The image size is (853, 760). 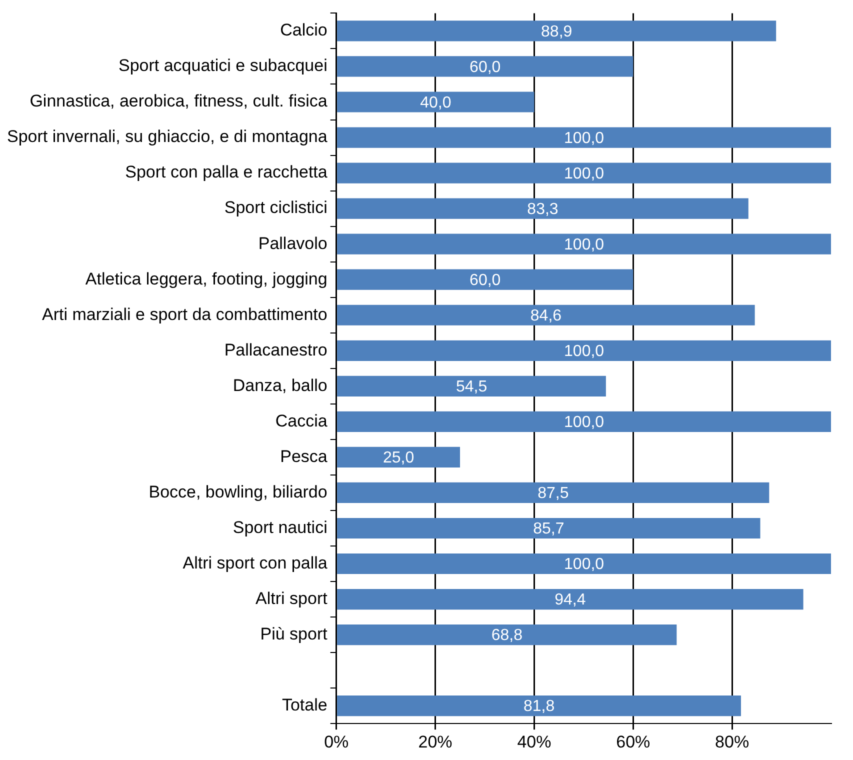 I want to click on data-label: 68,8, so click(x=507, y=635).